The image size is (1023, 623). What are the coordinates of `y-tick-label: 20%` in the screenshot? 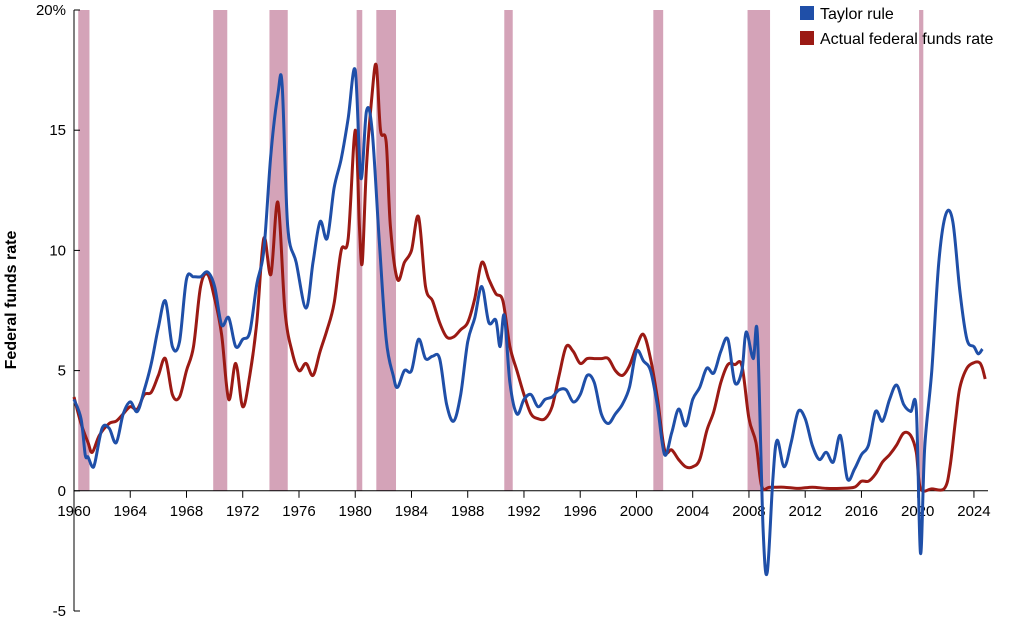 It's located at (51, 10).